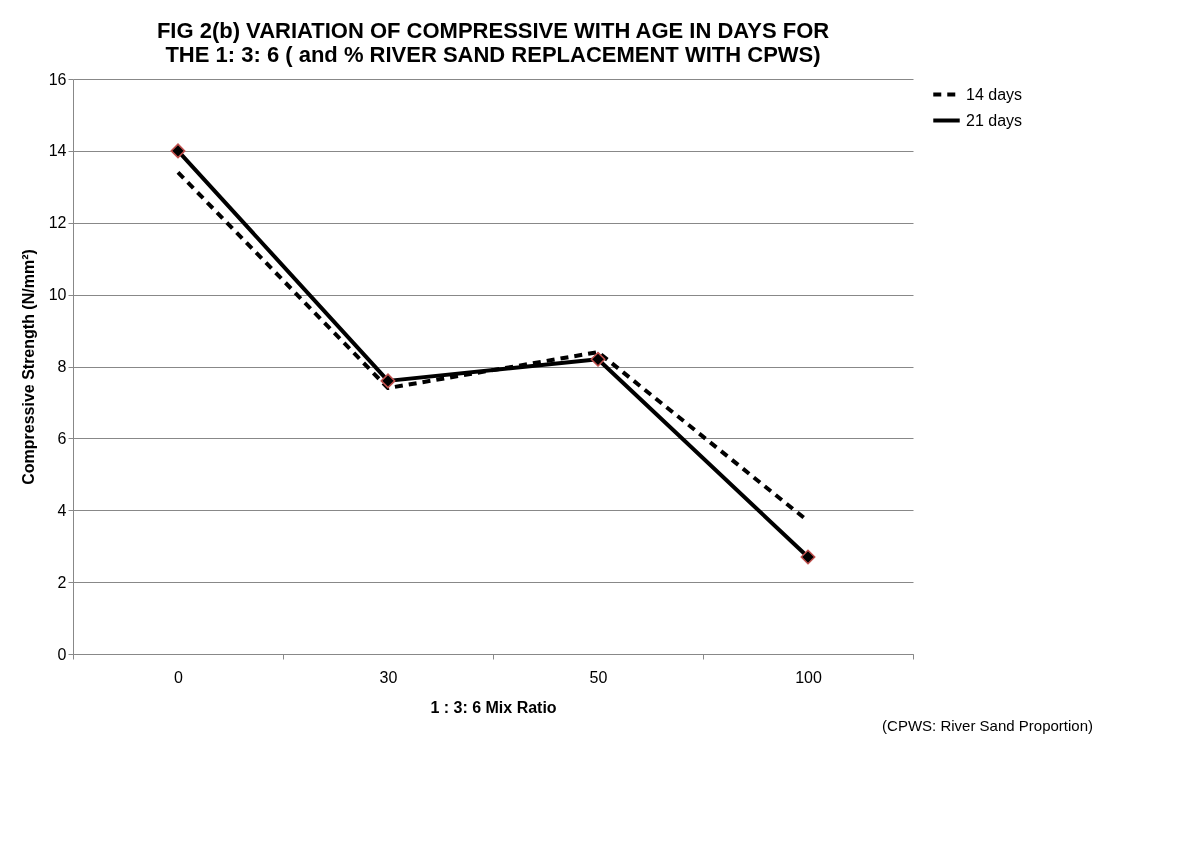  What do you see at coordinates (493, 707) in the screenshot?
I see `x-axis-title: 1 : 3: 6 Mix Ratio` at bounding box center [493, 707].